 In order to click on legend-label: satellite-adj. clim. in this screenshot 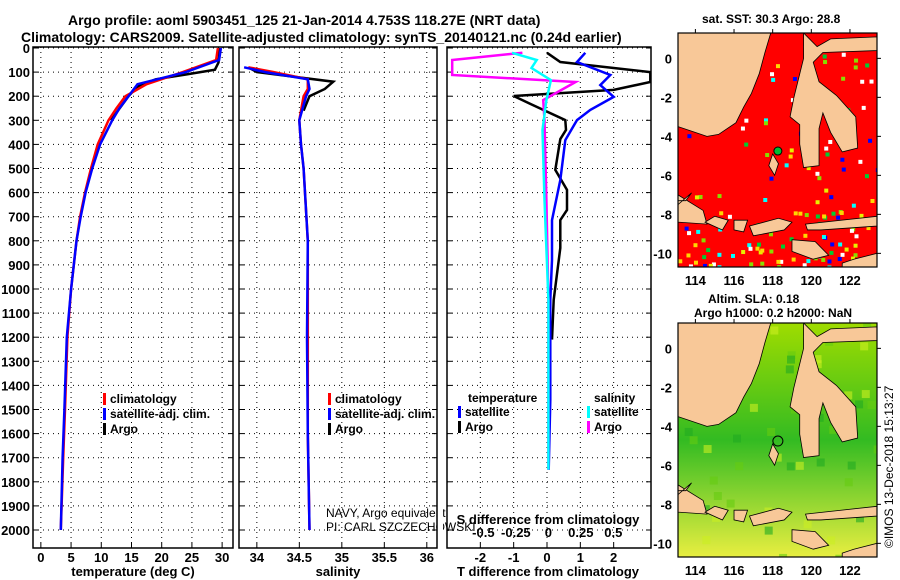, I will do `click(385, 414)`.